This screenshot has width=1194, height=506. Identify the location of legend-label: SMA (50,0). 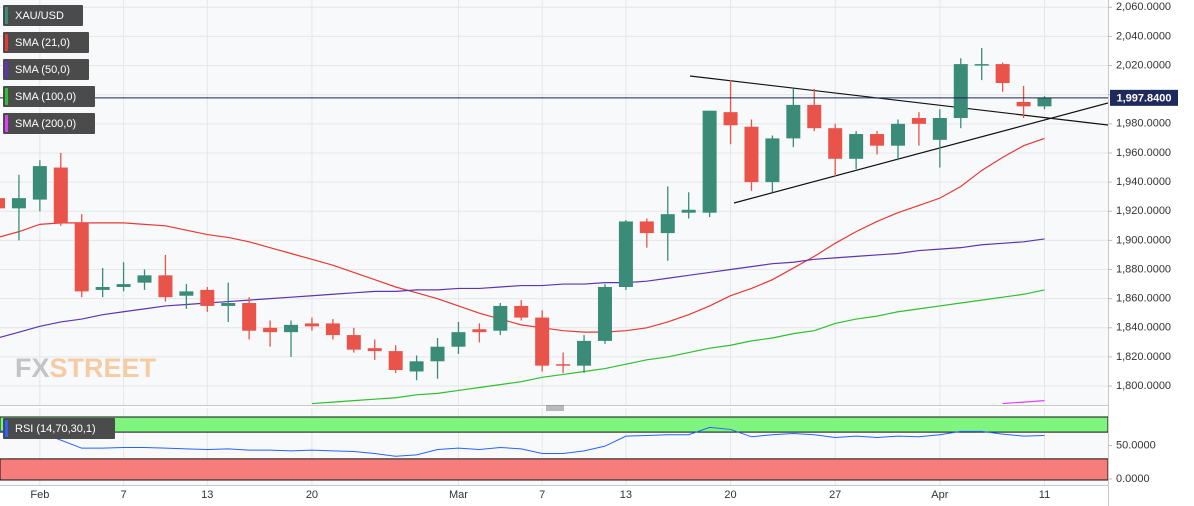
(42, 70).